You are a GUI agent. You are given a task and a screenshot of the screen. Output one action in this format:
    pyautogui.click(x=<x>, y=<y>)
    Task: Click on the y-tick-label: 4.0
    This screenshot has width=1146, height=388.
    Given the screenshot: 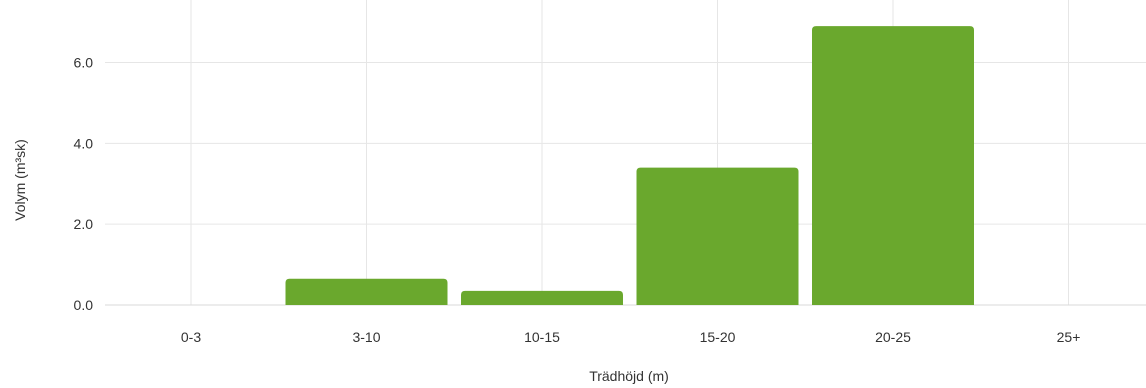 What is the action you would take?
    pyautogui.click(x=84, y=143)
    